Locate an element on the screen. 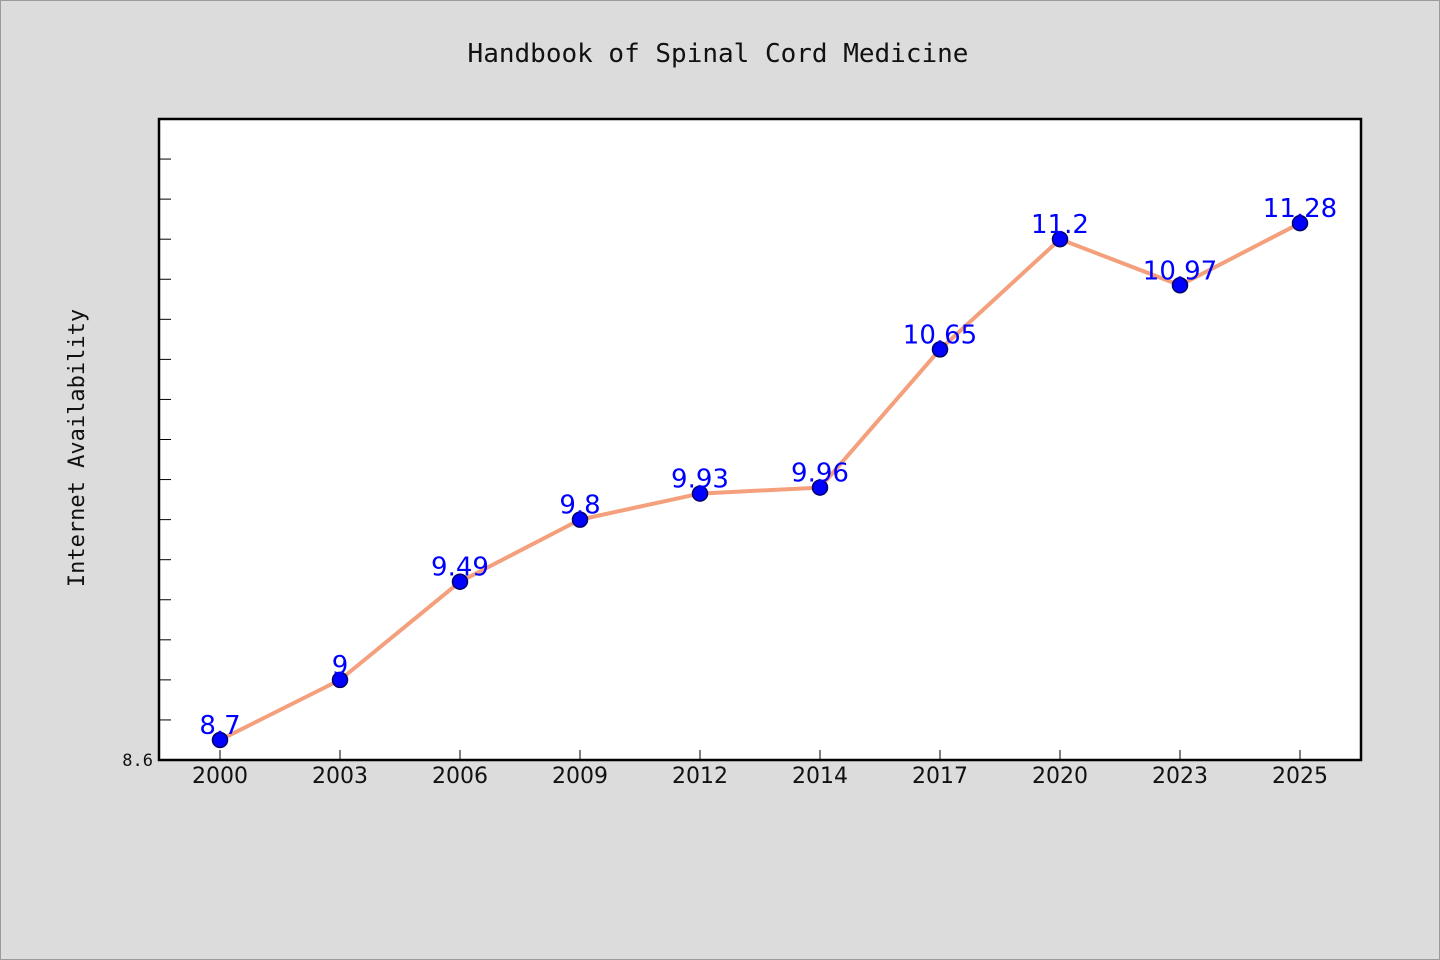 This screenshot has height=960, width=1440. x-tick-label: 2000 is located at coordinates (220, 776).